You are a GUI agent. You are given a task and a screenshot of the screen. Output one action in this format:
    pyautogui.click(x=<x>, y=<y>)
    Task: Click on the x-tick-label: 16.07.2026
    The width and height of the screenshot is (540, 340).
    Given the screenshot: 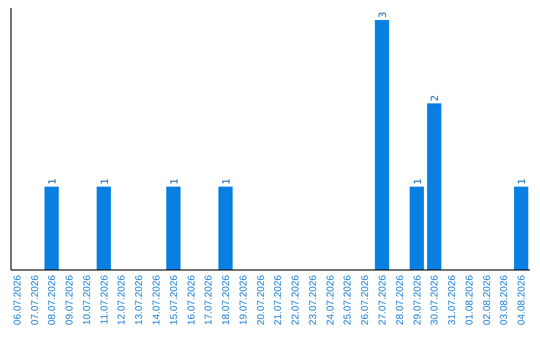 What is the action you would take?
    pyautogui.click(x=192, y=300)
    